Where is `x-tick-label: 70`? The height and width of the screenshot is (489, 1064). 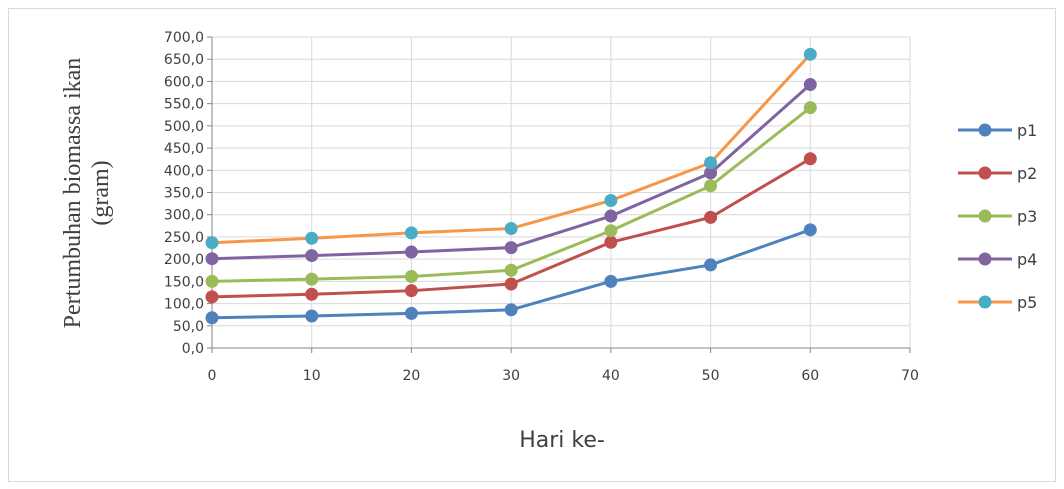 x-tick-label: 70 is located at coordinates (910, 376).